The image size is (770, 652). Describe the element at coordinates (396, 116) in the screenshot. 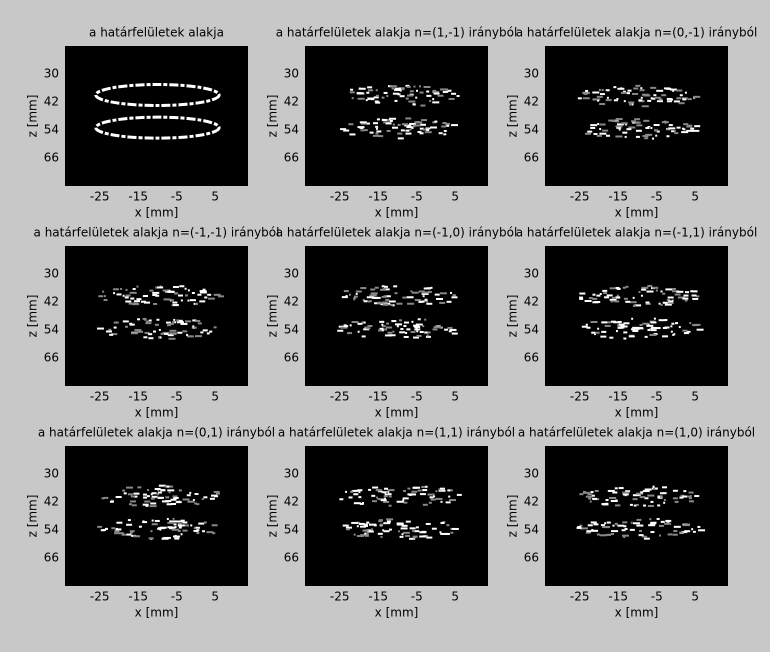

I see `image-area` at that location.